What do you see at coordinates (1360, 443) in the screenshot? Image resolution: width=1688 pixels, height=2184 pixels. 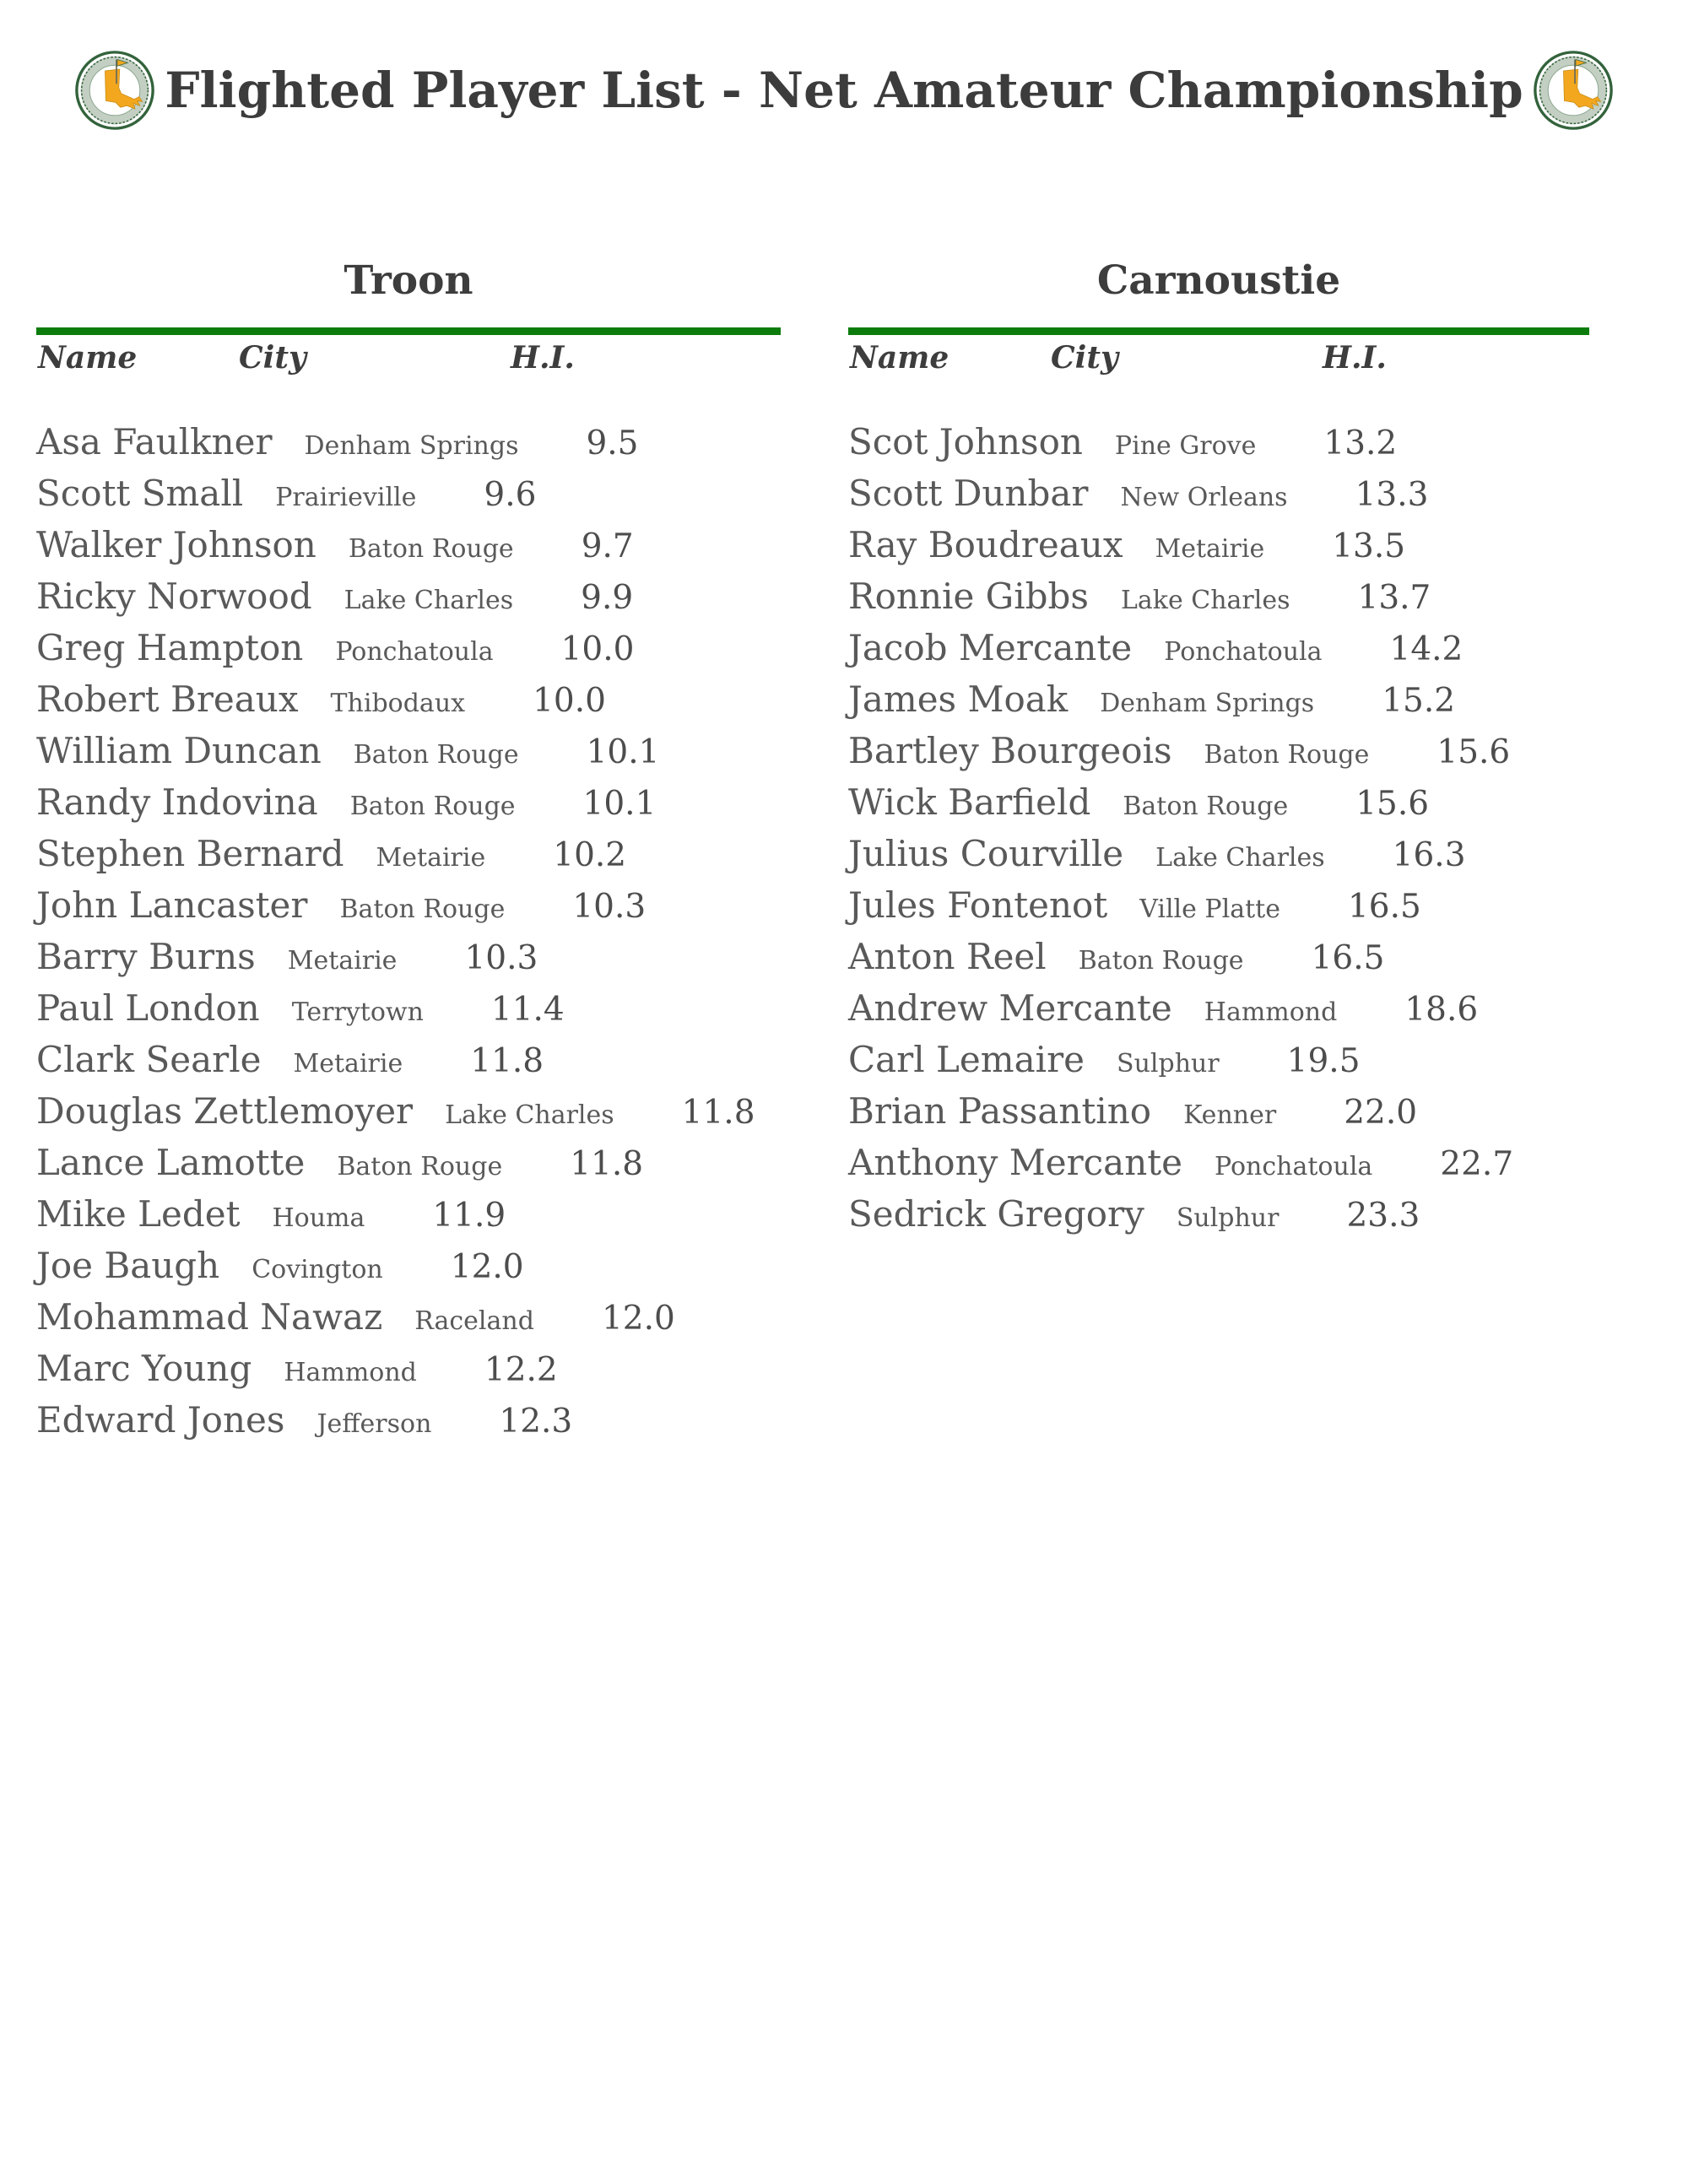 I see `player-hi: 13.2` at bounding box center [1360, 443].